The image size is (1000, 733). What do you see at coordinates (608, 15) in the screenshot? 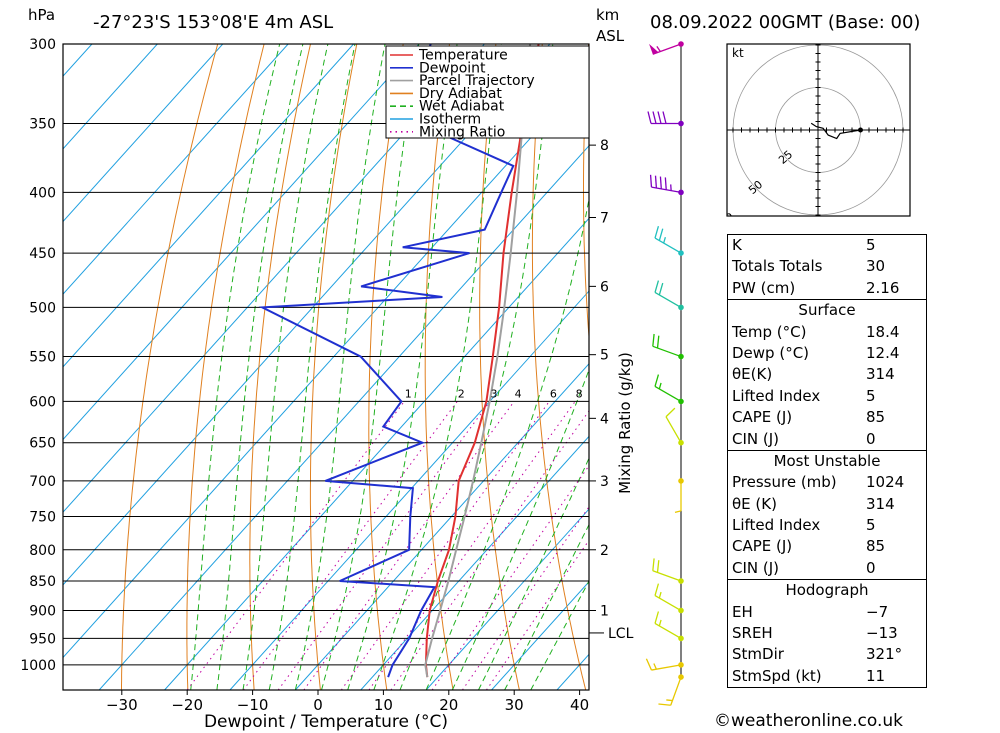
I see `height-unit-label: km` at bounding box center [608, 15].